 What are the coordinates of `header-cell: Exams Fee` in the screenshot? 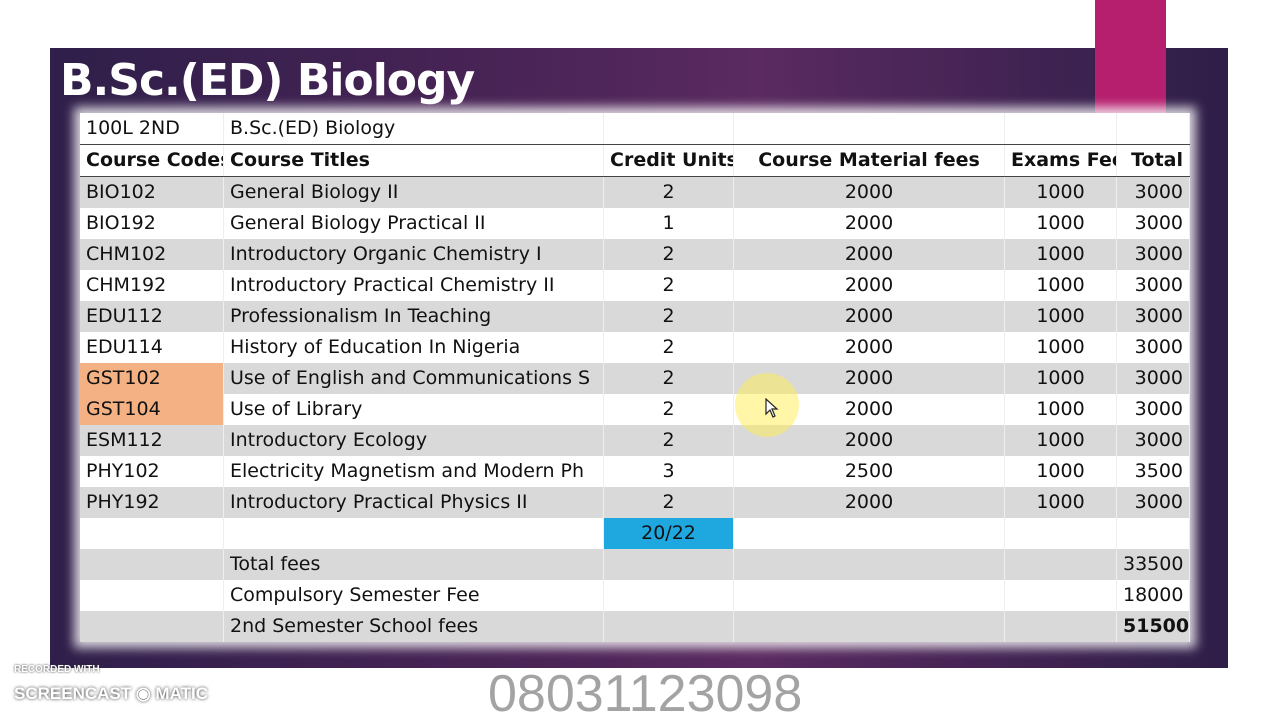 It's located at (1061, 160).